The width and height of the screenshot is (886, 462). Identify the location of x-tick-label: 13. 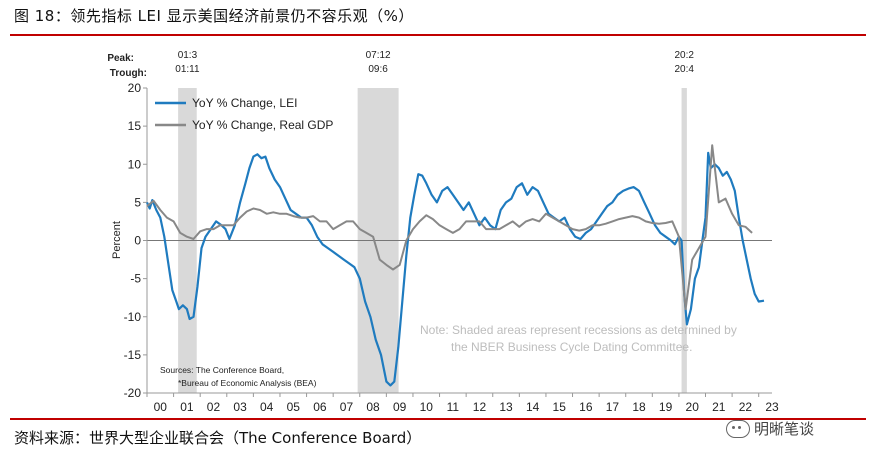
(506, 407).